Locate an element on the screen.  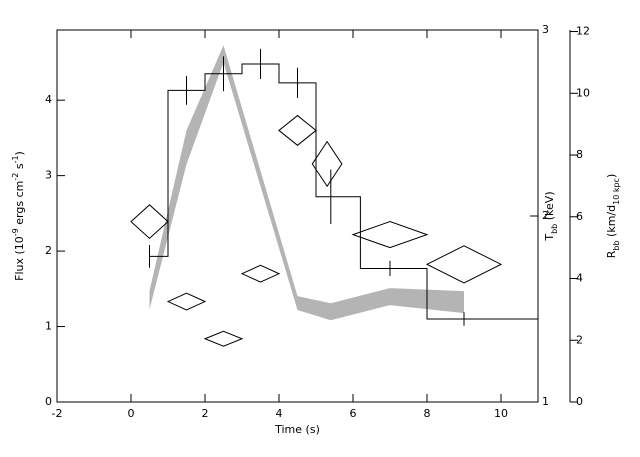
y3-axis-label-part: bb is located at coordinates (616, 245).